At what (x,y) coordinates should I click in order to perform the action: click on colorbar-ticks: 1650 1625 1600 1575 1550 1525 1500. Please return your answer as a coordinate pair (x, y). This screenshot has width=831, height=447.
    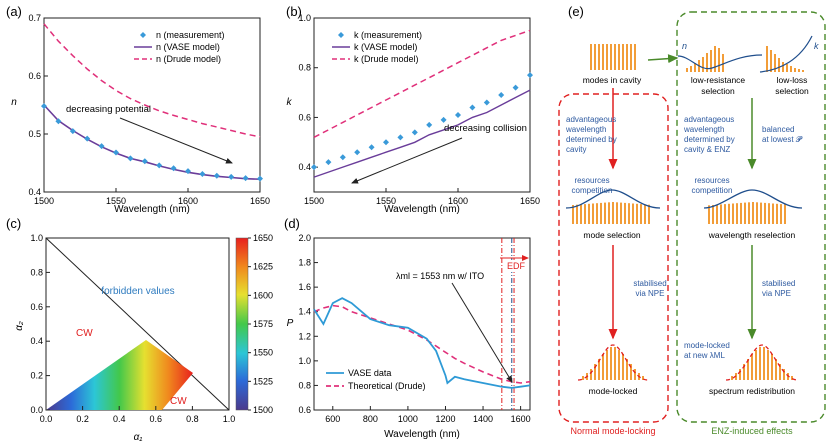
    Looking at the image, I should click on (260, 324).